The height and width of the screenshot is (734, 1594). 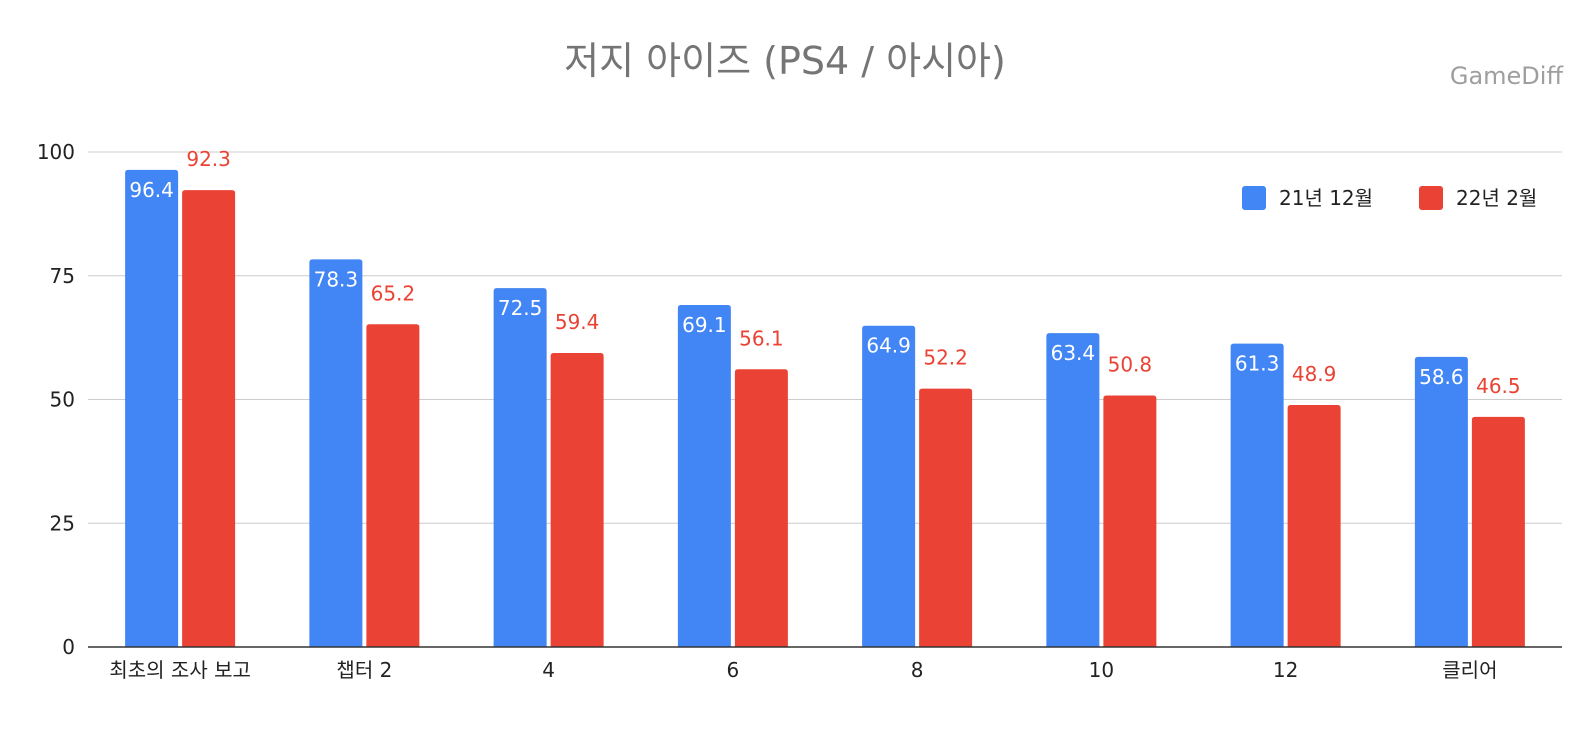 What do you see at coordinates (1469, 670) in the screenshot?
I see `x-category-label: 클리어` at bounding box center [1469, 670].